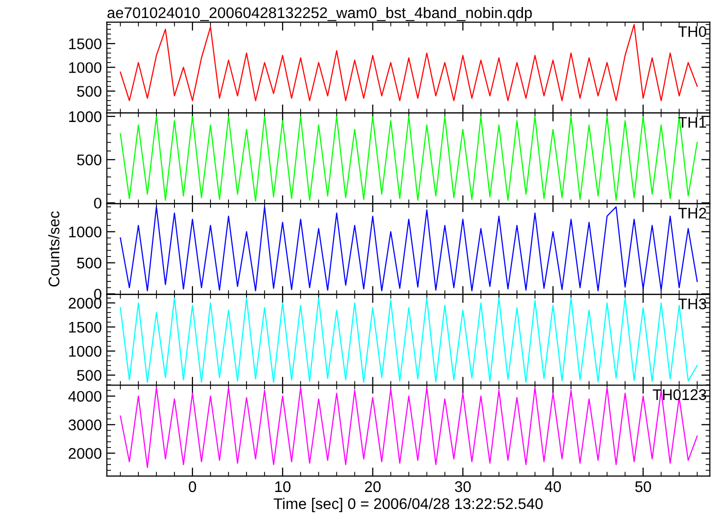 Image resolution: width=717 pixels, height=516 pixels. I want to click on x-tick-label: 30, so click(462, 486).